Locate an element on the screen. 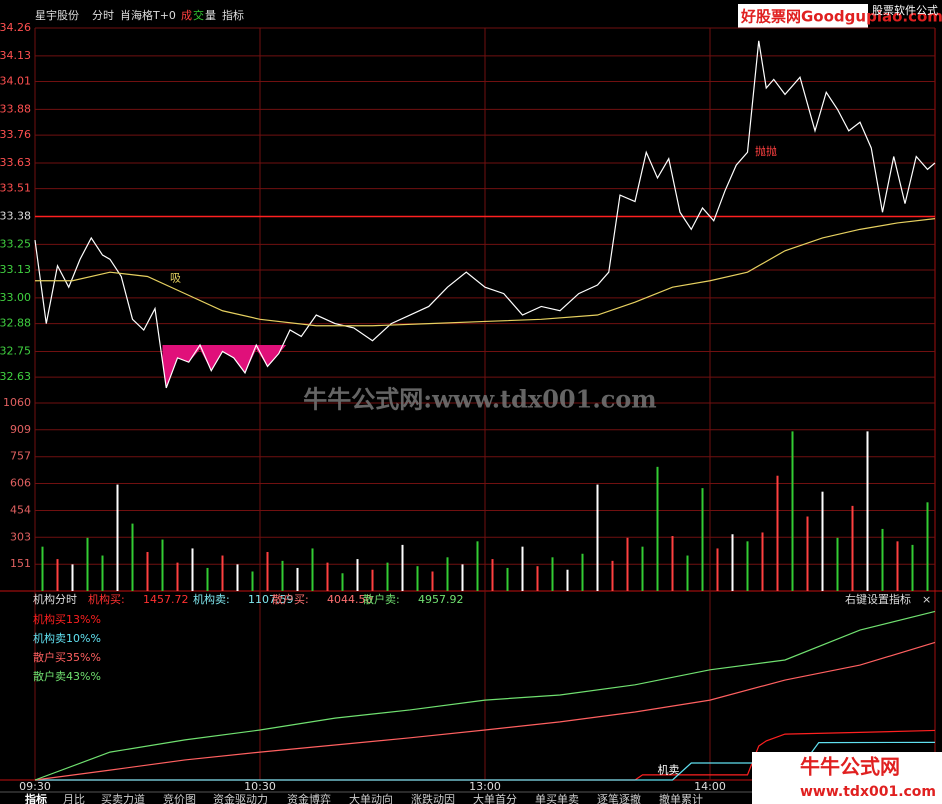  annotation: 机卖 is located at coordinates (669, 769).